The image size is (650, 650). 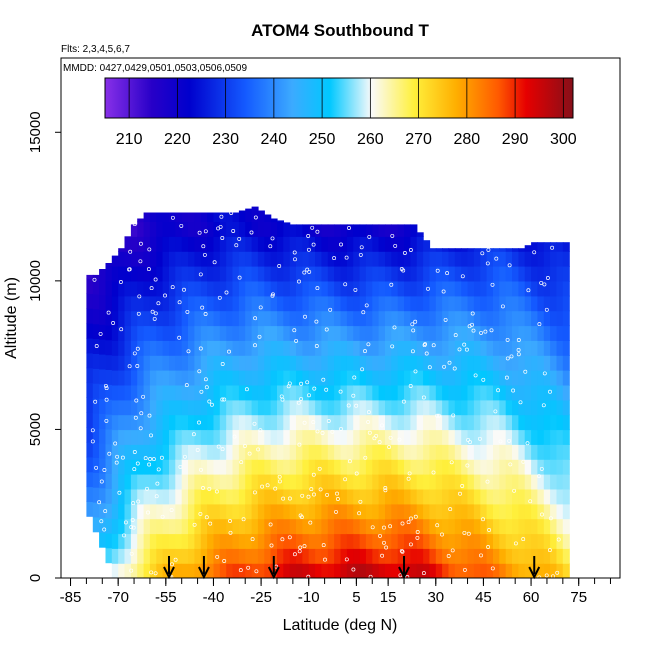 I want to click on colorbar-tick-label: 270, so click(x=418, y=139).